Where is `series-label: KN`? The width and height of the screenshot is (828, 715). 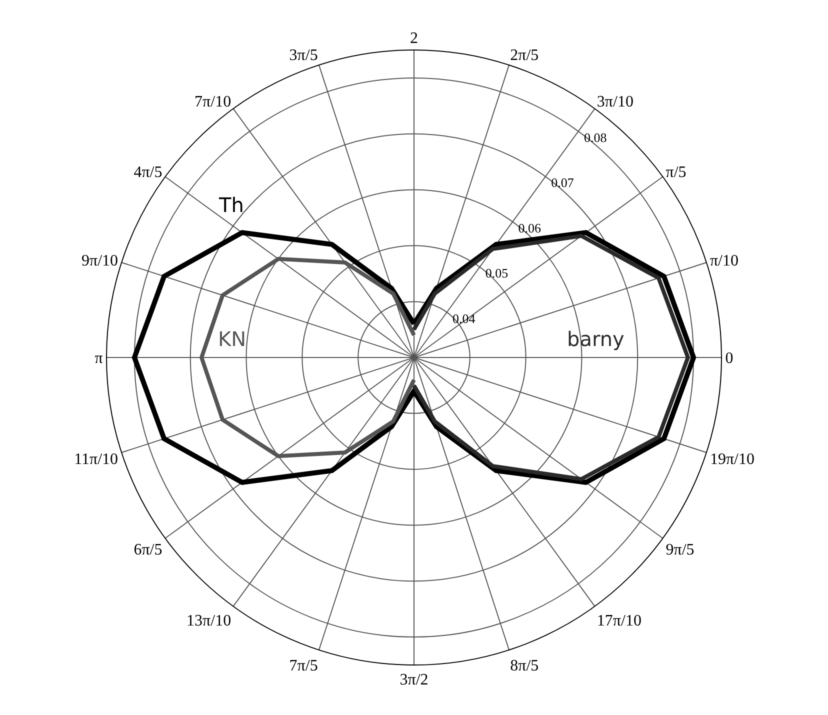
series-label: KN is located at coordinates (232, 339).